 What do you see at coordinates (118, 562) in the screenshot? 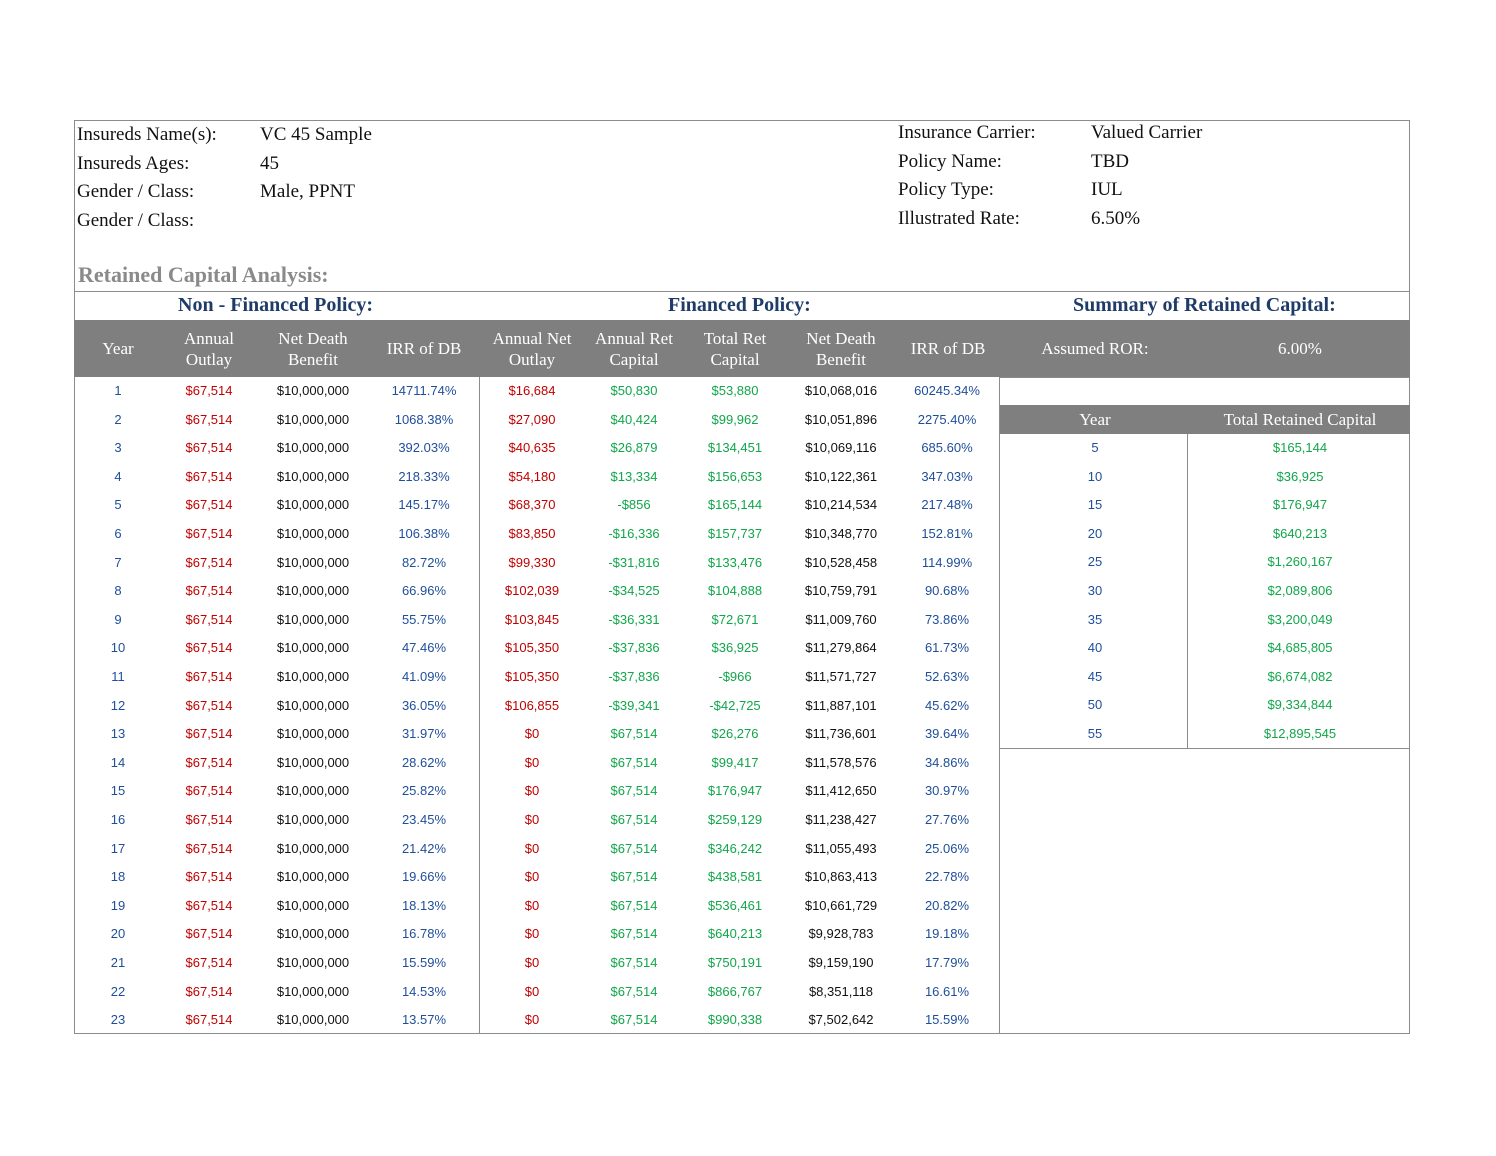
I see `cell-year: 7` at bounding box center [118, 562].